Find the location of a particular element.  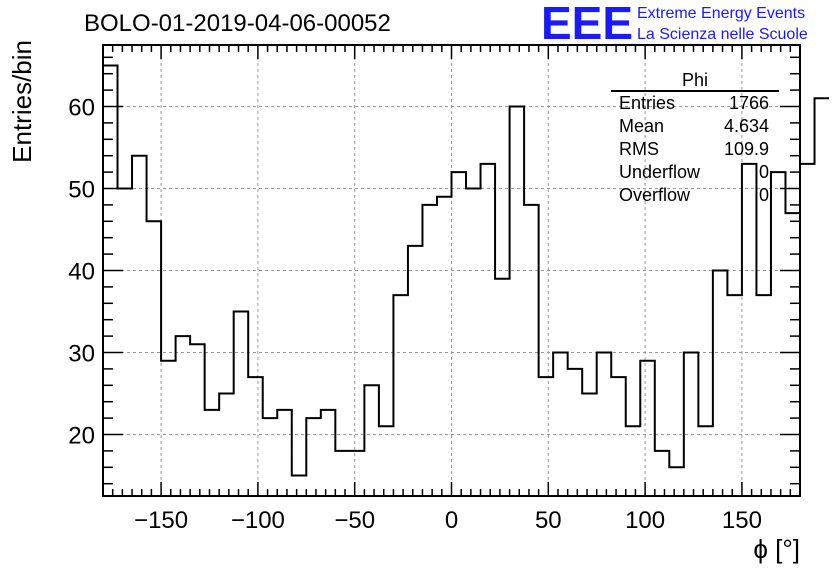

y-tick-label: 40 is located at coordinates (81, 272).